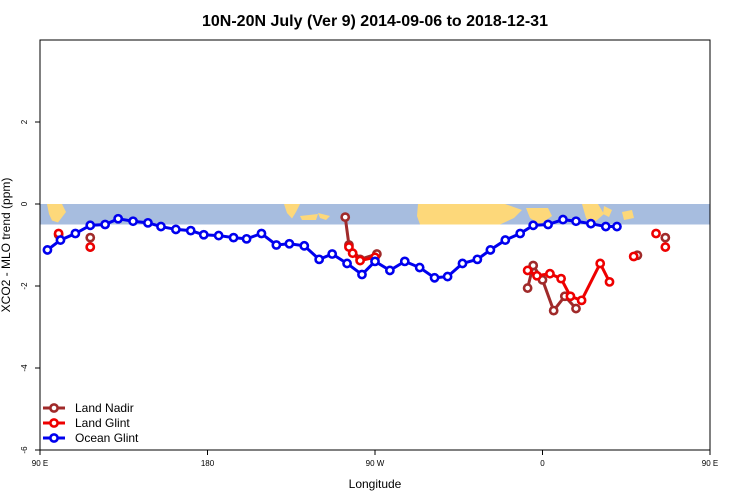 Image resolution: width=750 pixels, height=500 pixels. What do you see at coordinates (375, 463) in the screenshot?
I see `x-tick-label: 90 W` at bounding box center [375, 463].